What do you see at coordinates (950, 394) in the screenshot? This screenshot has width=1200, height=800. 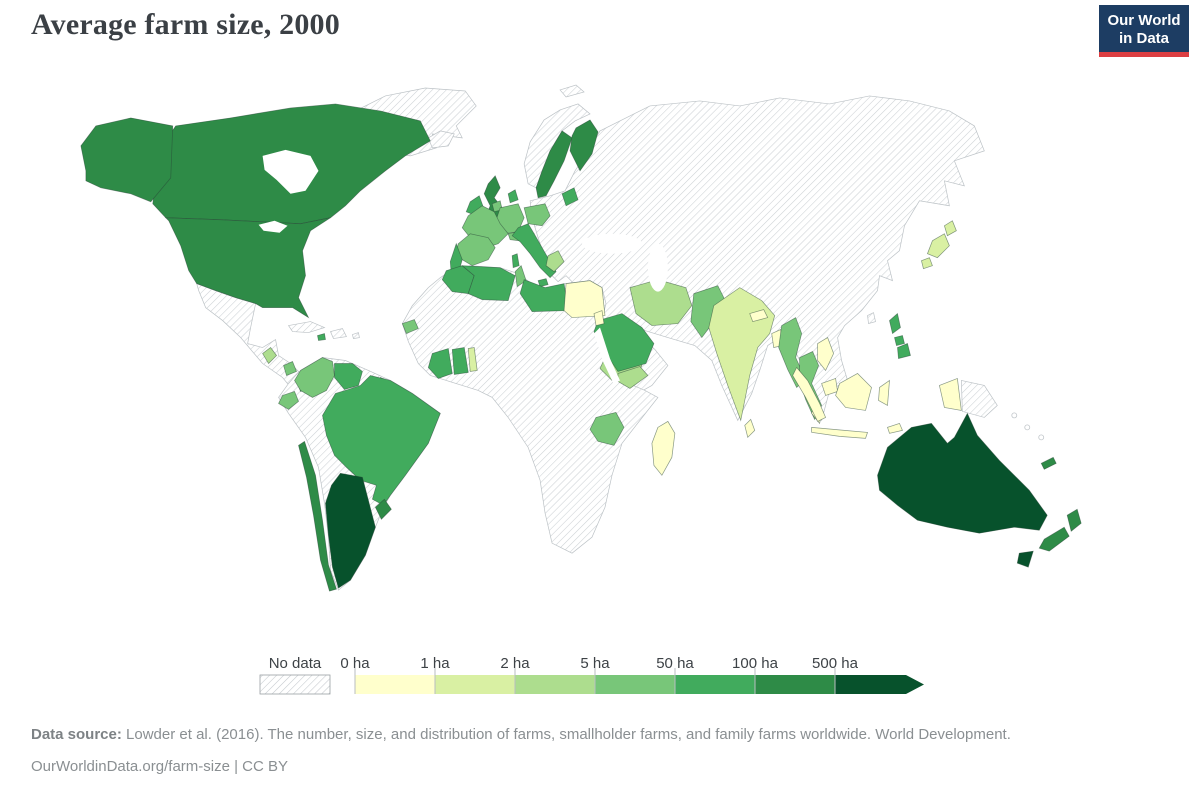 I see `country-indonesia-west-new-guinea` at bounding box center [950, 394].